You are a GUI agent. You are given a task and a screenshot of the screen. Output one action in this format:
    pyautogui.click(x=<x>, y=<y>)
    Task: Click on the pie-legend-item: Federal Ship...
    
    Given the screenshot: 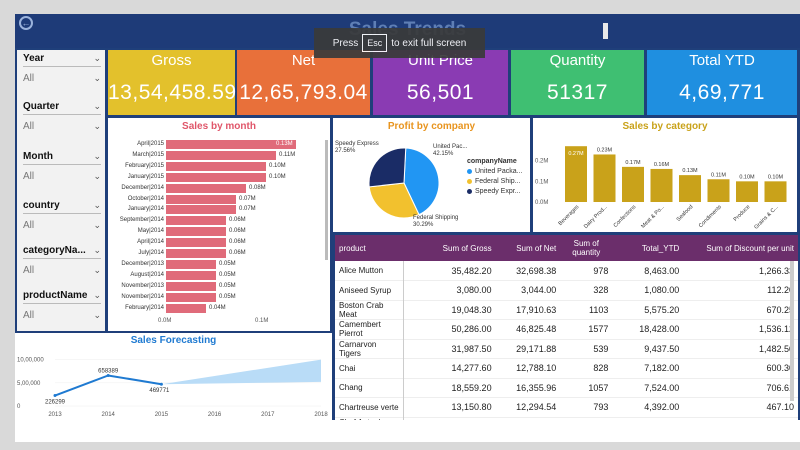 What is the action you would take?
    pyautogui.click(x=494, y=181)
    